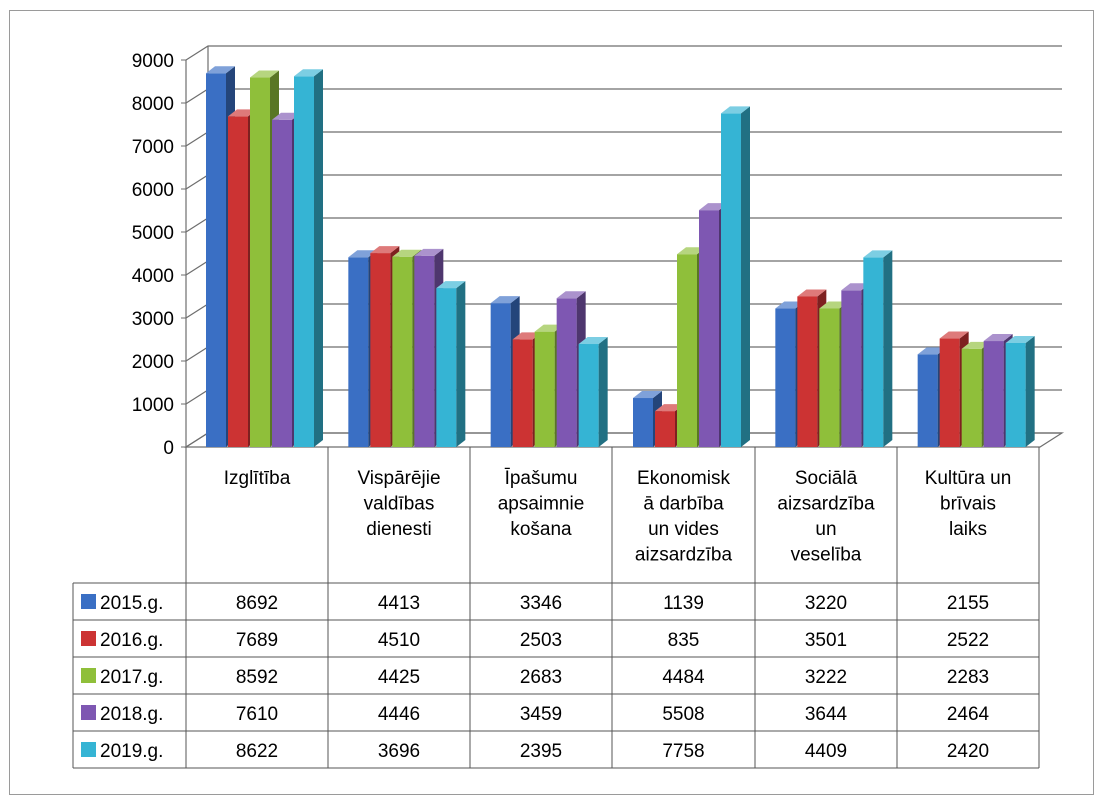  What do you see at coordinates (968, 478) in the screenshot?
I see `category-label-line: Kultūra un` at bounding box center [968, 478].